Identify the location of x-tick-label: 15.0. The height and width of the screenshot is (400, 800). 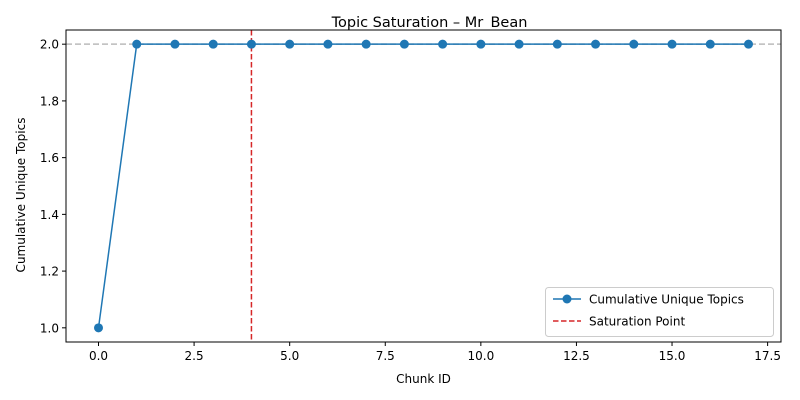
(672, 356).